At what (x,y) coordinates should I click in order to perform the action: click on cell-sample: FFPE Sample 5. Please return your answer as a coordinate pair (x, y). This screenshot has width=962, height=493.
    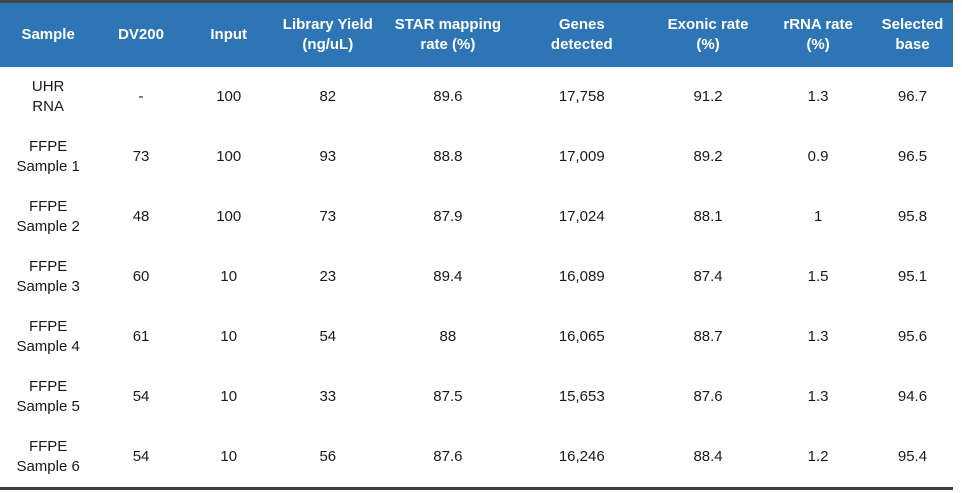
    Looking at the image, I should click on (48, 397).